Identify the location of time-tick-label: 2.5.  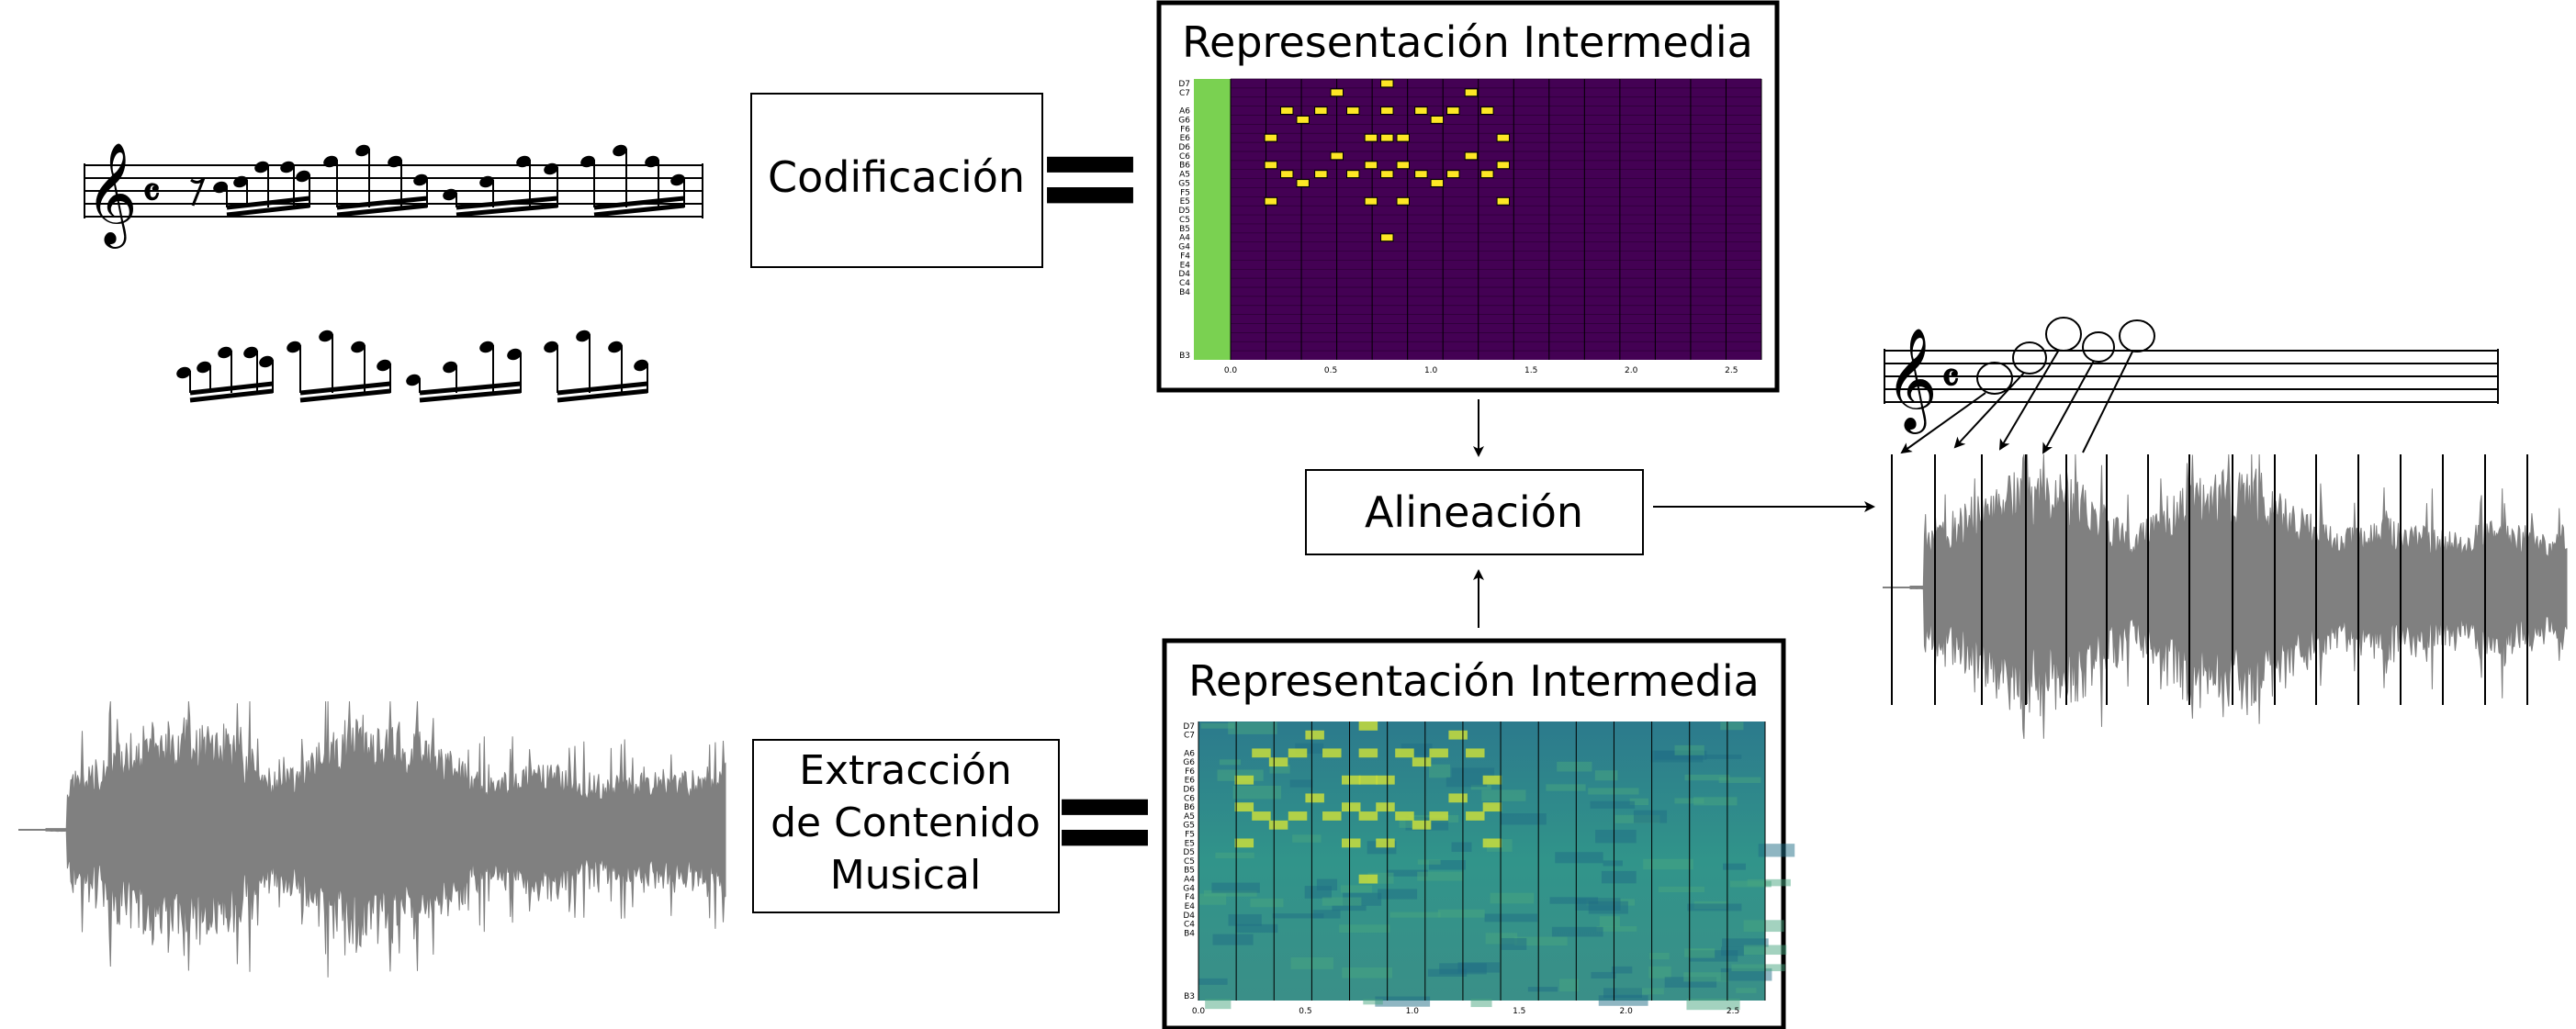
(1731, 370).